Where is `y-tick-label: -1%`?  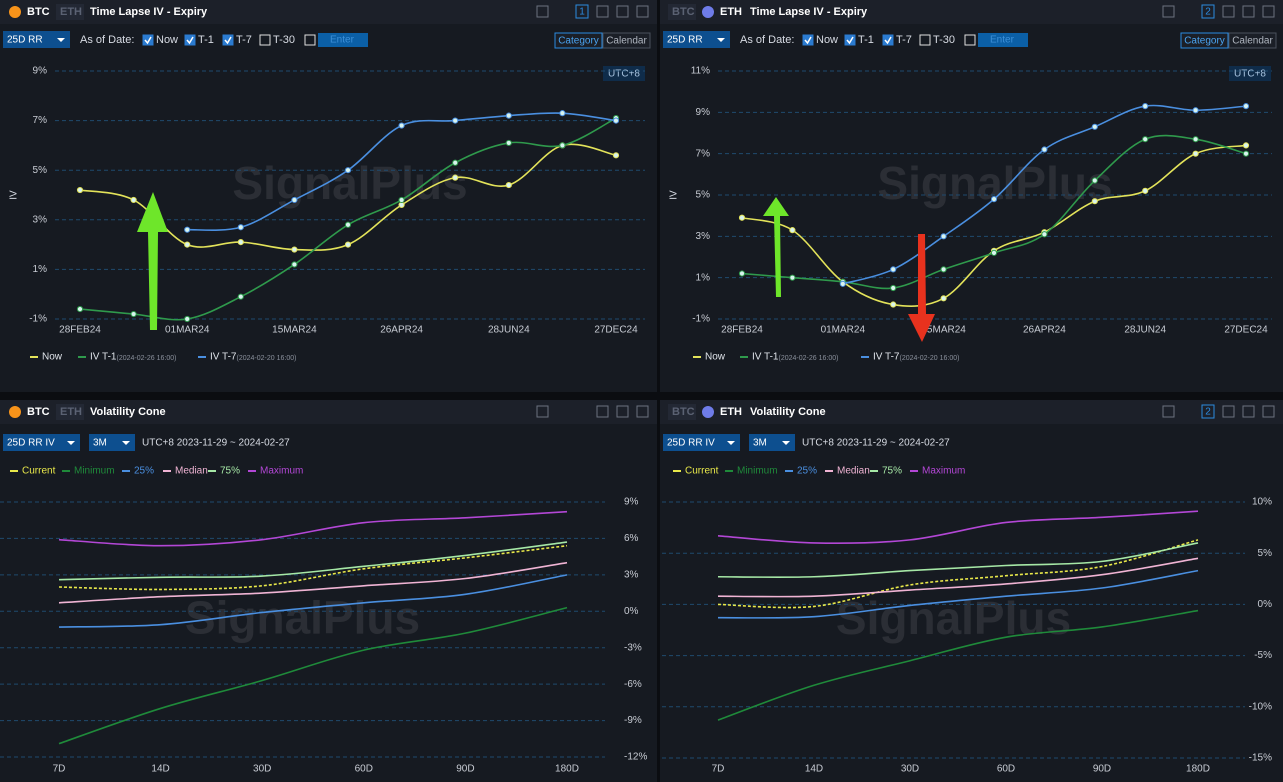
y-tick-label: -1% is located at coordinates (38, 319).